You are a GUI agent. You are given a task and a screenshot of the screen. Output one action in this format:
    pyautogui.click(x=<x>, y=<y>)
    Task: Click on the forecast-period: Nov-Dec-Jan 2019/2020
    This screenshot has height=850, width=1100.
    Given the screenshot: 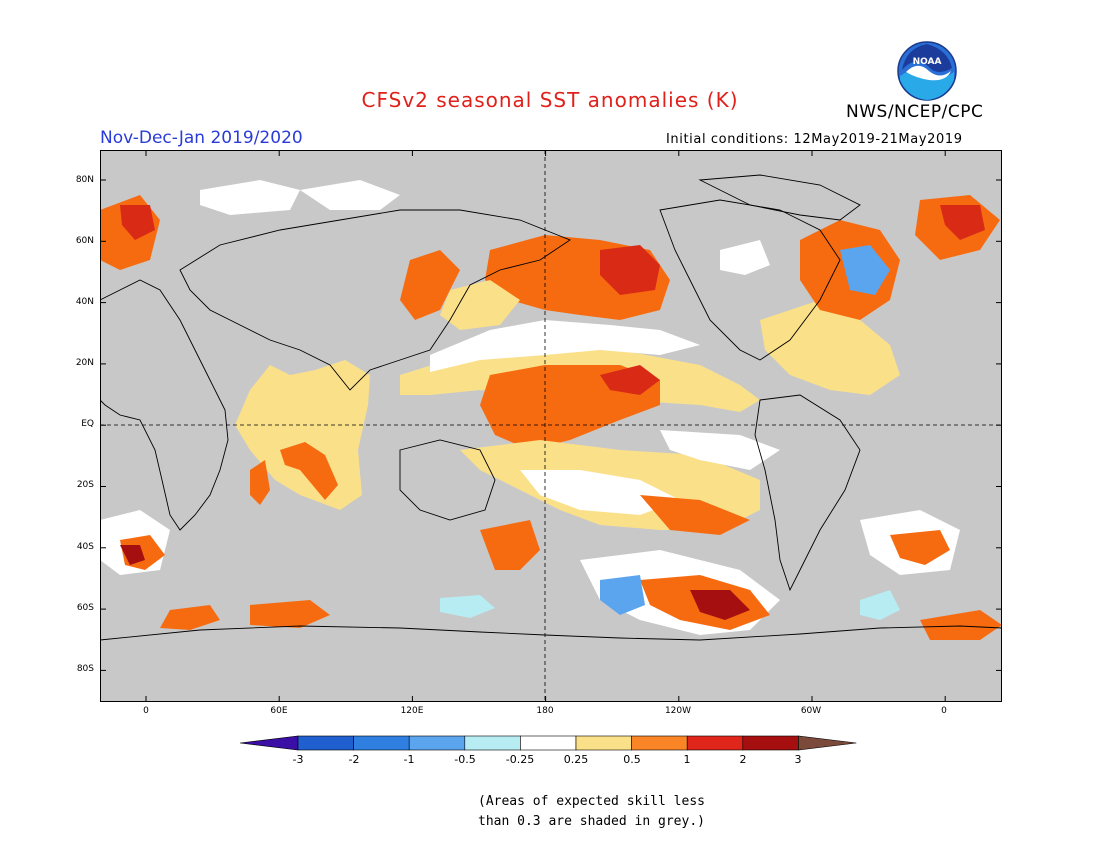 What is the action you would take?
    pyautogui.click(x=201, y=138)
    